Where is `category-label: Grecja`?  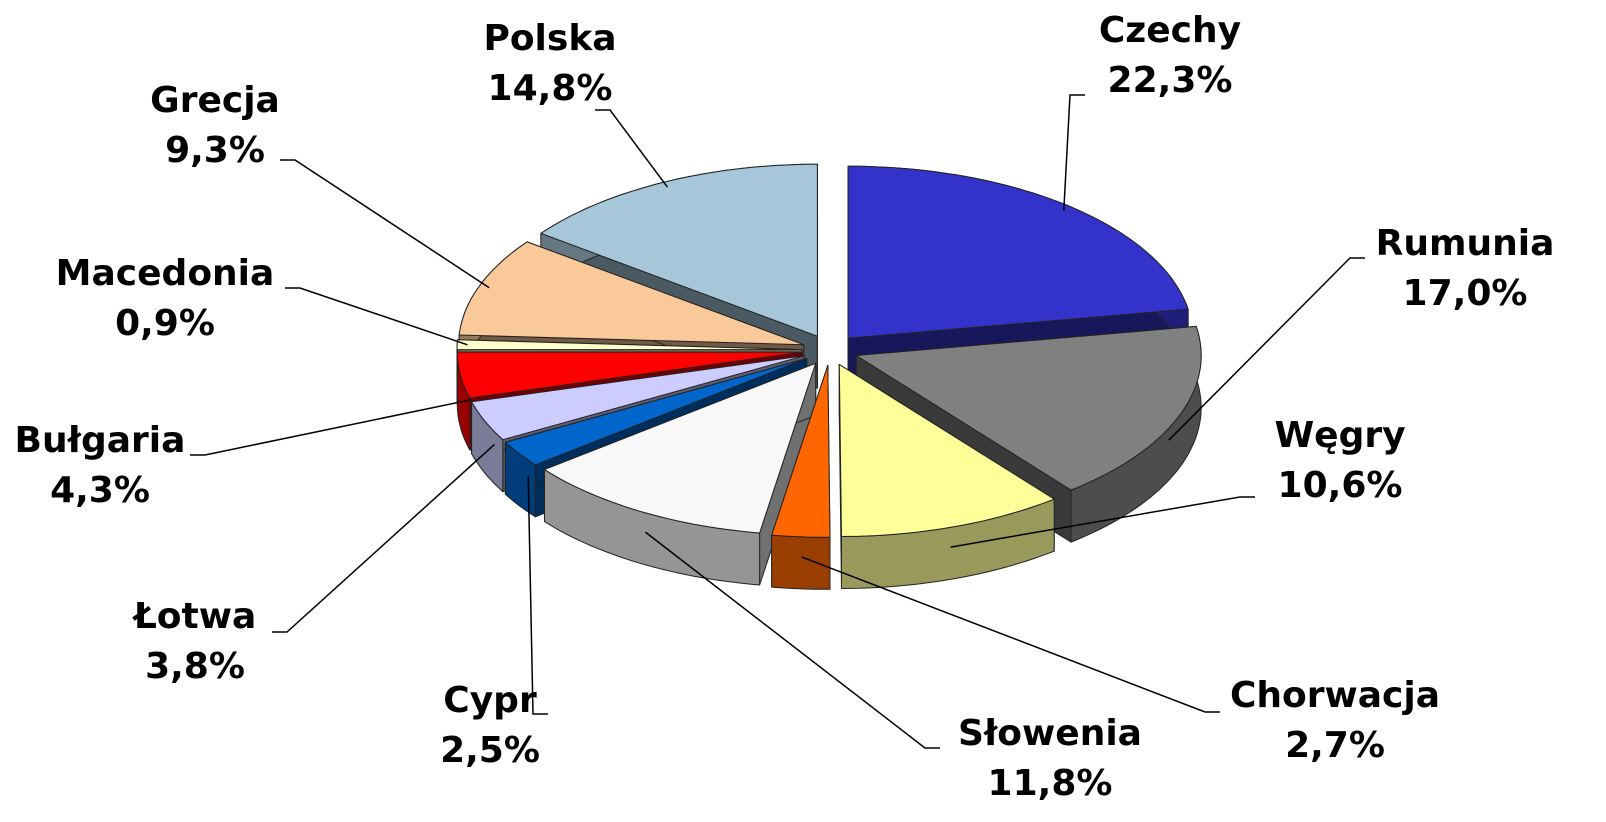
category-label: Grecja is located at coordinates (215, 100).